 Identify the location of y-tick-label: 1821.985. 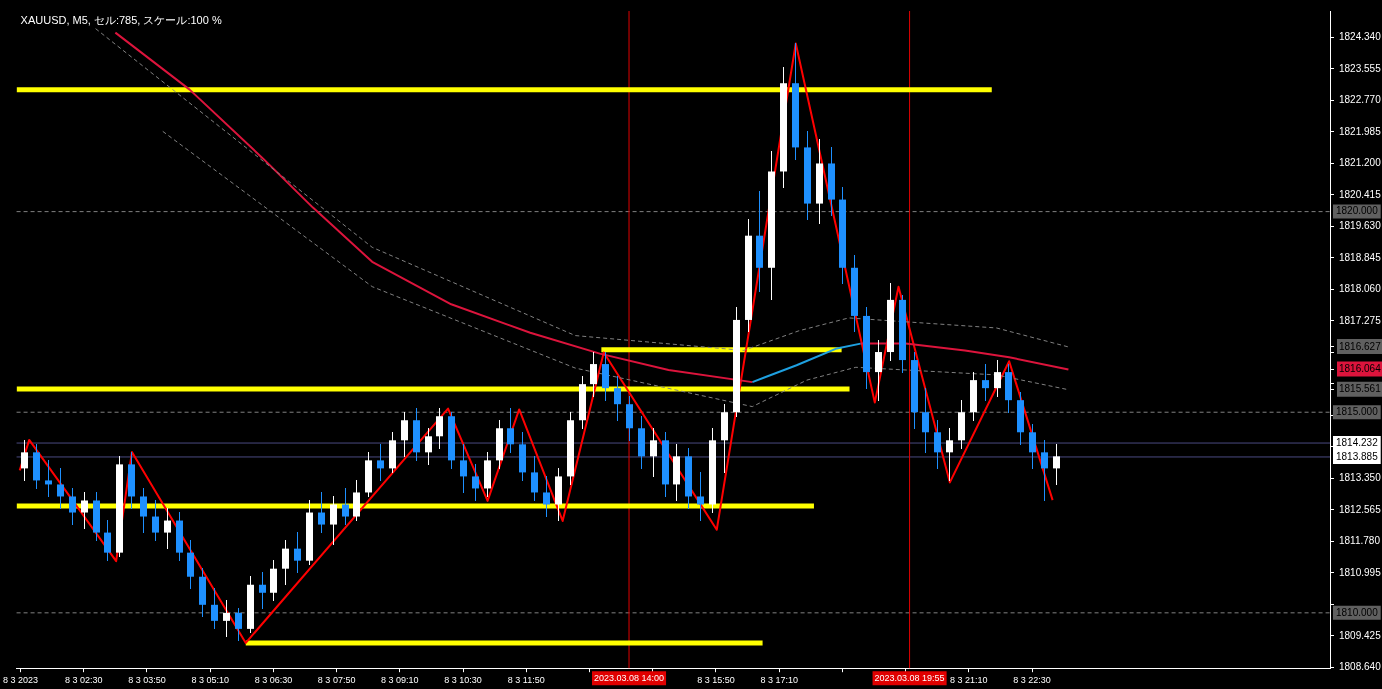
(1360, 131).